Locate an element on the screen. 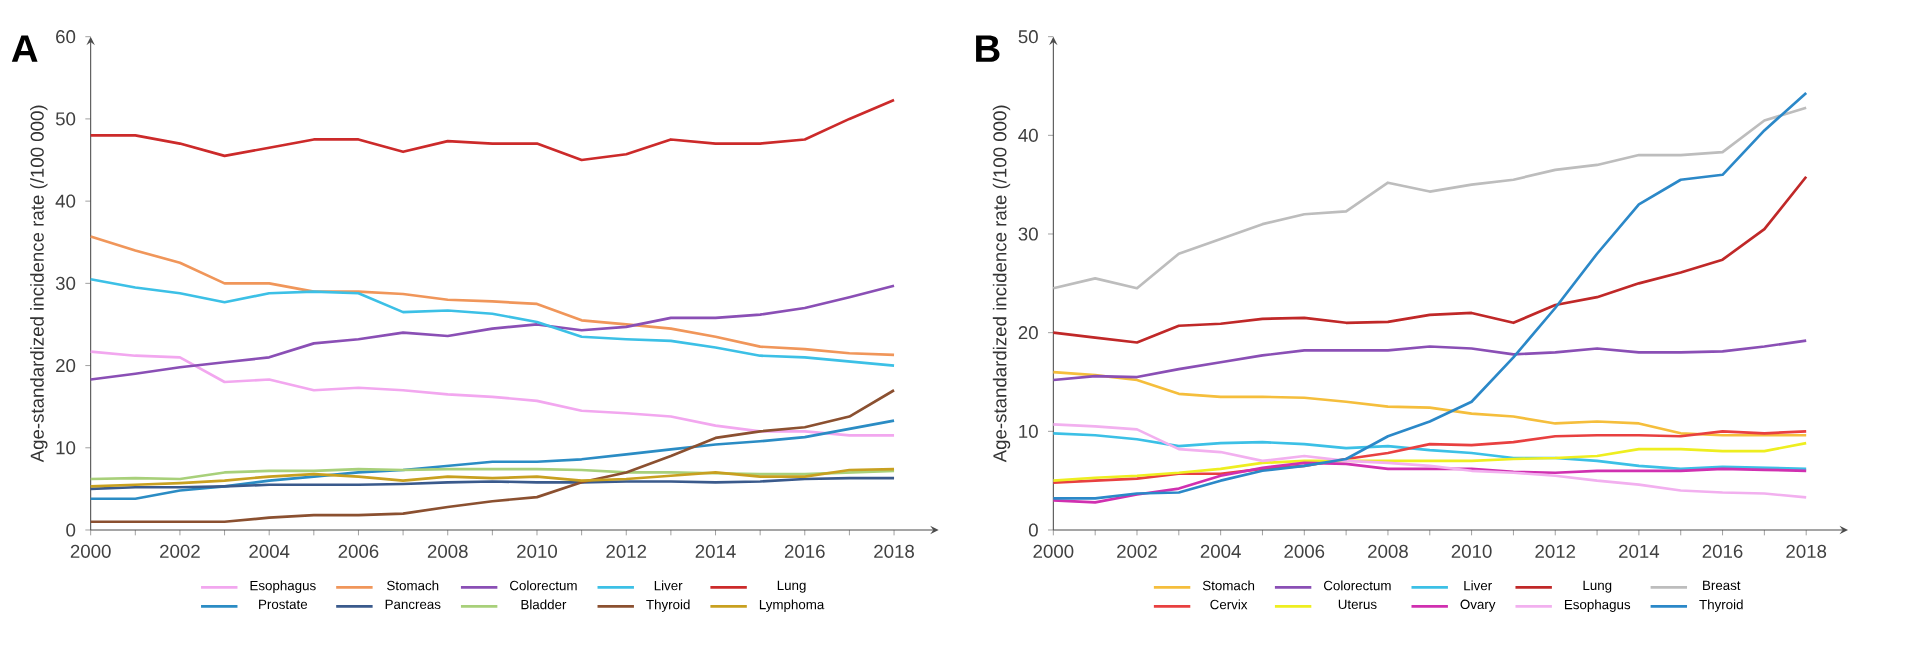 The image size is (1920, 650). chart-title: A is located at coordinates (24, 48).